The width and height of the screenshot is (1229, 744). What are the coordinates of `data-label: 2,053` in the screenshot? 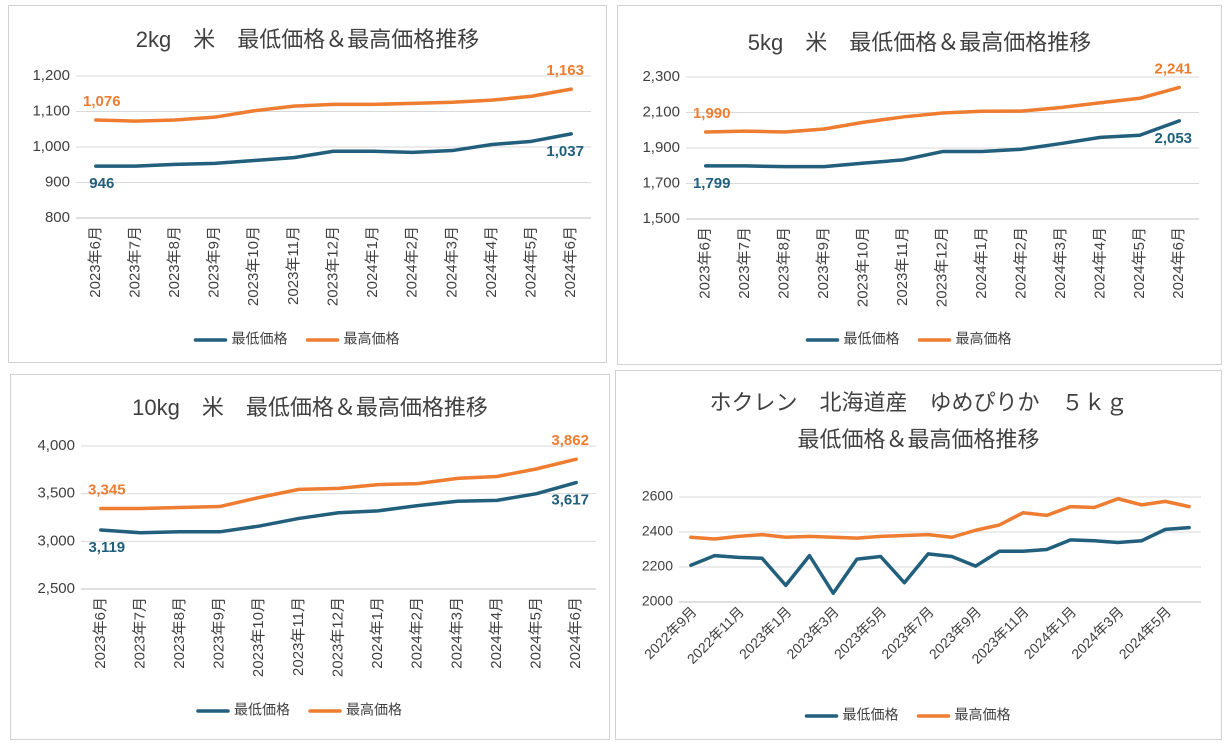 It's located at (1173, 138).